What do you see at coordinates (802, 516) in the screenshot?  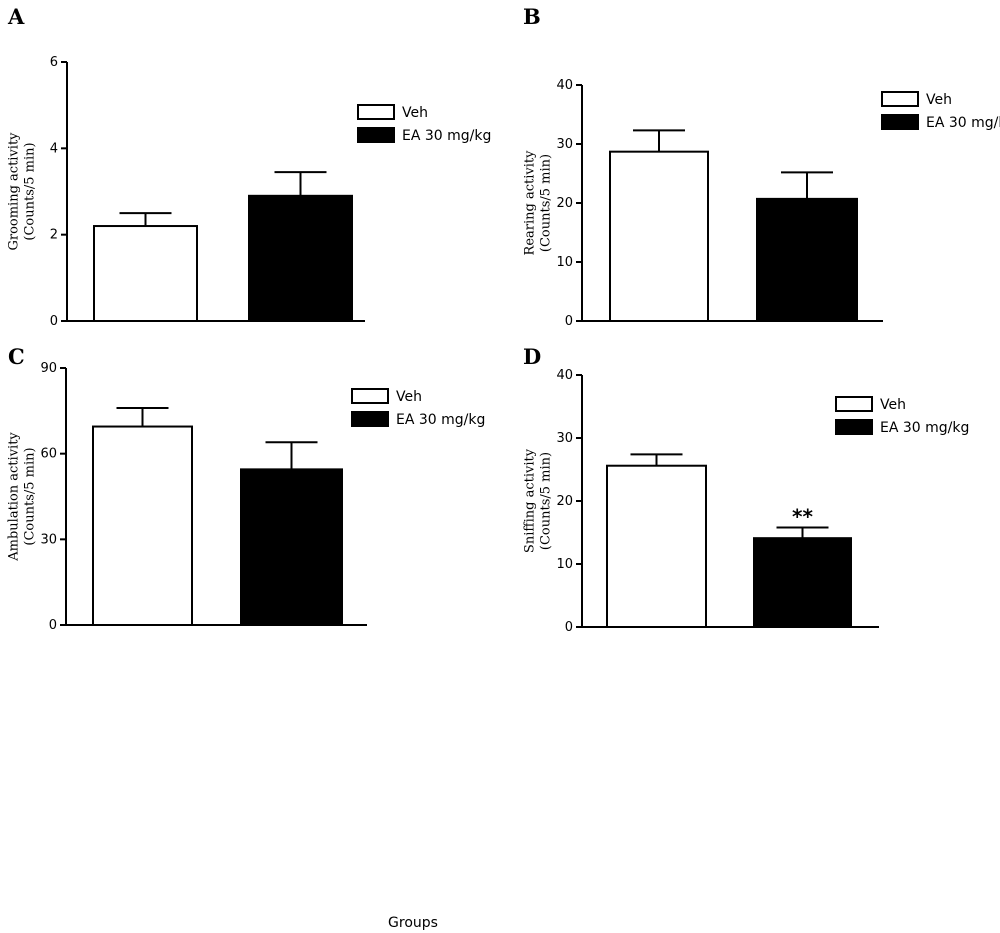 I see `significance-marker: **` at bounding box center [802, 516].